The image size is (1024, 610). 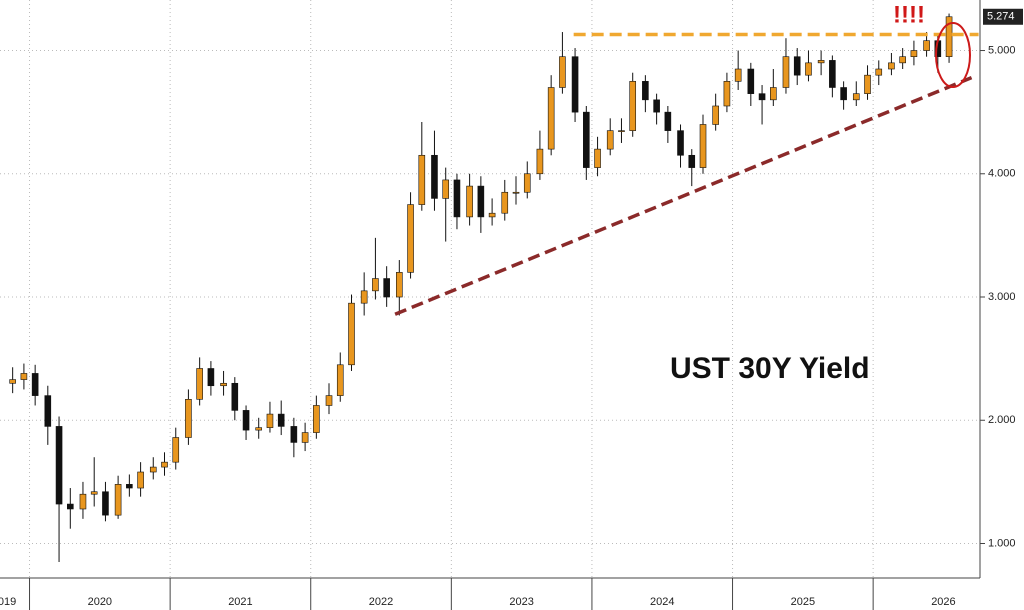 I want to click on y-tick-label: 5.000, so click(x=1002, y=50).